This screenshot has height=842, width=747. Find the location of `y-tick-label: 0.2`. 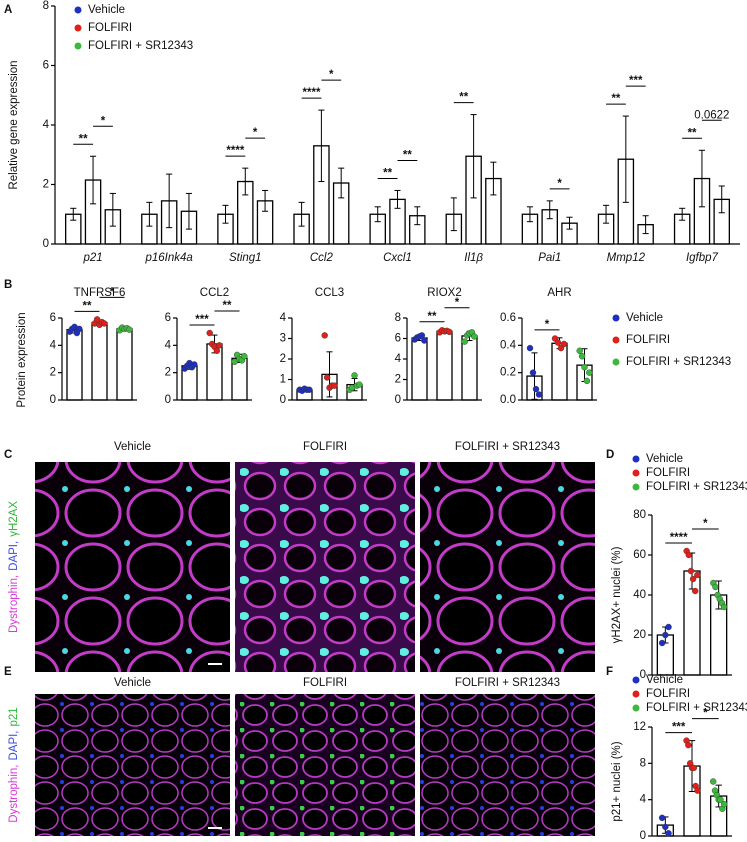

y-tick-label: 0.2 is located at coordinates (508, 373).